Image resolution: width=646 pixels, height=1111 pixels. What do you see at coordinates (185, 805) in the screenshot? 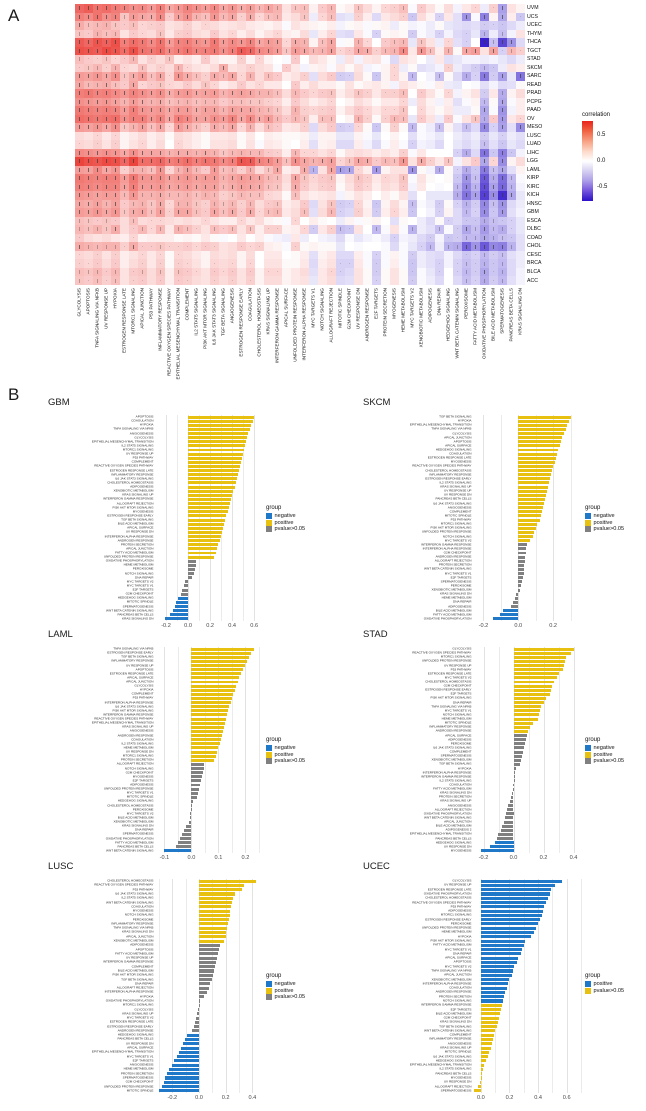
I see `bar-row: CHOLESTEROL HOMEOSTASIS` at bounding box center [185, 805].